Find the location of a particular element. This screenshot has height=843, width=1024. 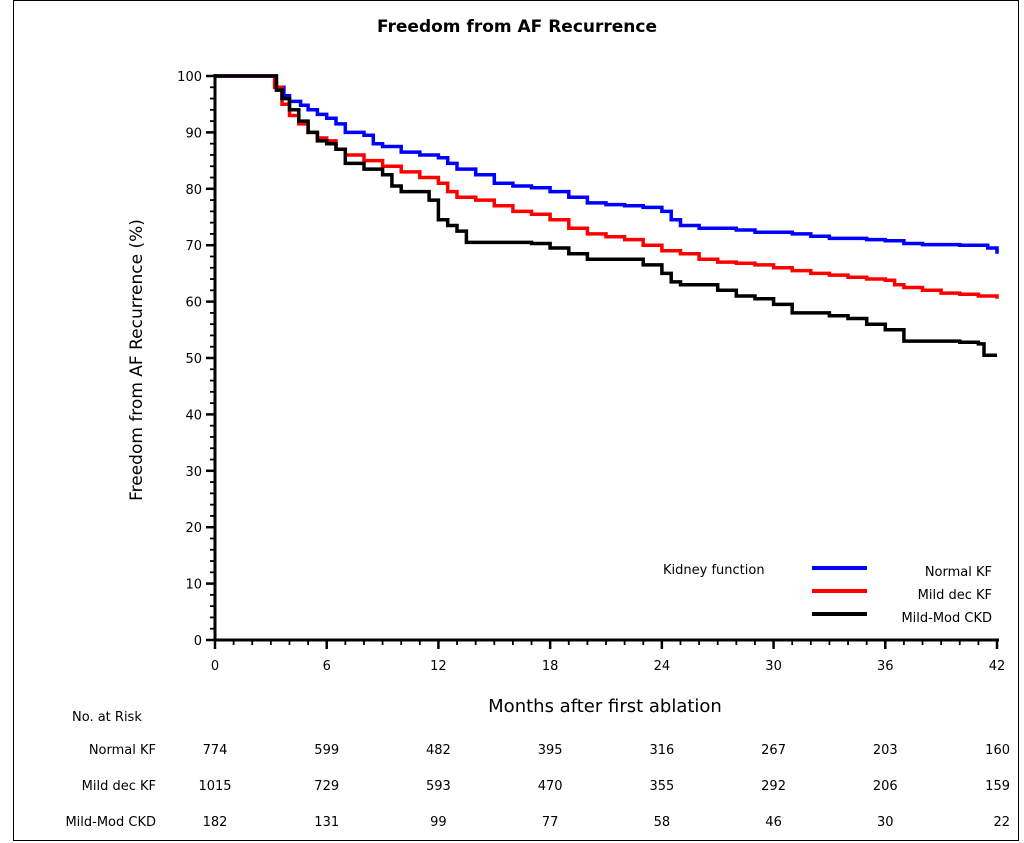

risk-value: 30 is located at coordinates (885, 822).